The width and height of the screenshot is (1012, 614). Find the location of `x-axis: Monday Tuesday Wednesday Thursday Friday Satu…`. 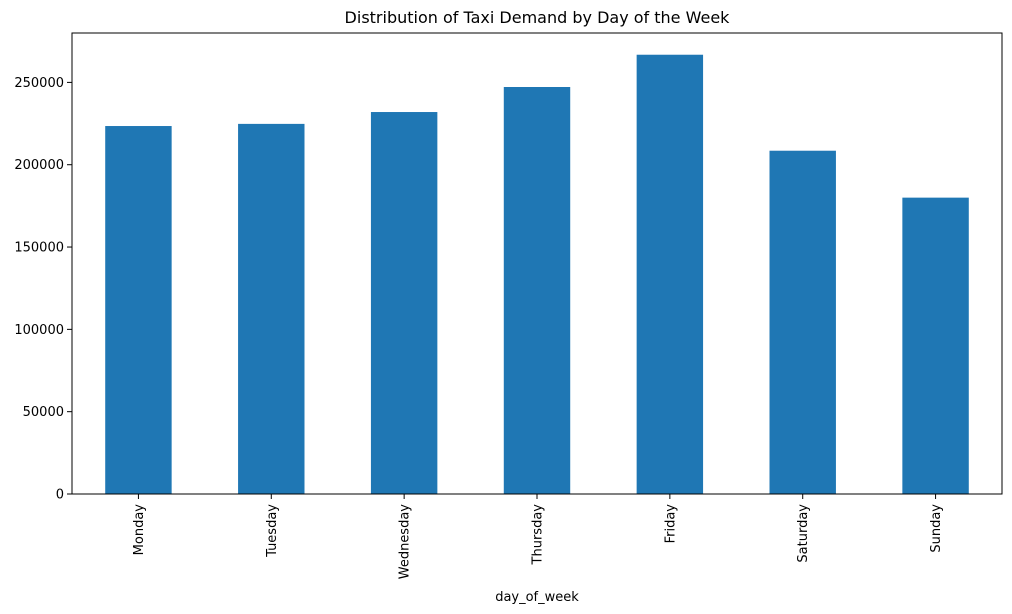

x-axis: Monday Tuesday Wednesday Thursday Friday Satu… is located at coordinates (538, 536).